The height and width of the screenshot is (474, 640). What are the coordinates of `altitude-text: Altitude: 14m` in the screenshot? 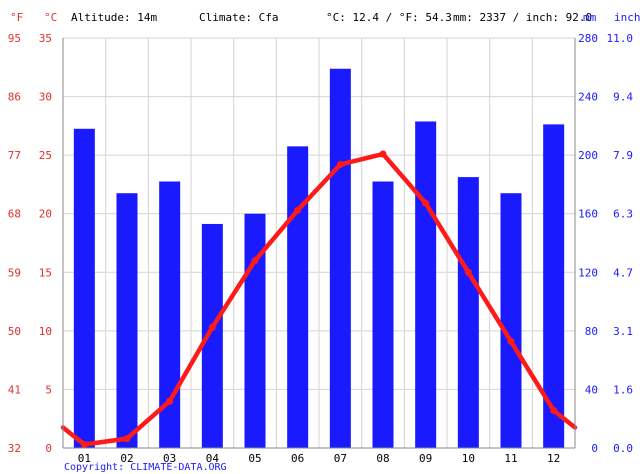 It's located at (114, 17).